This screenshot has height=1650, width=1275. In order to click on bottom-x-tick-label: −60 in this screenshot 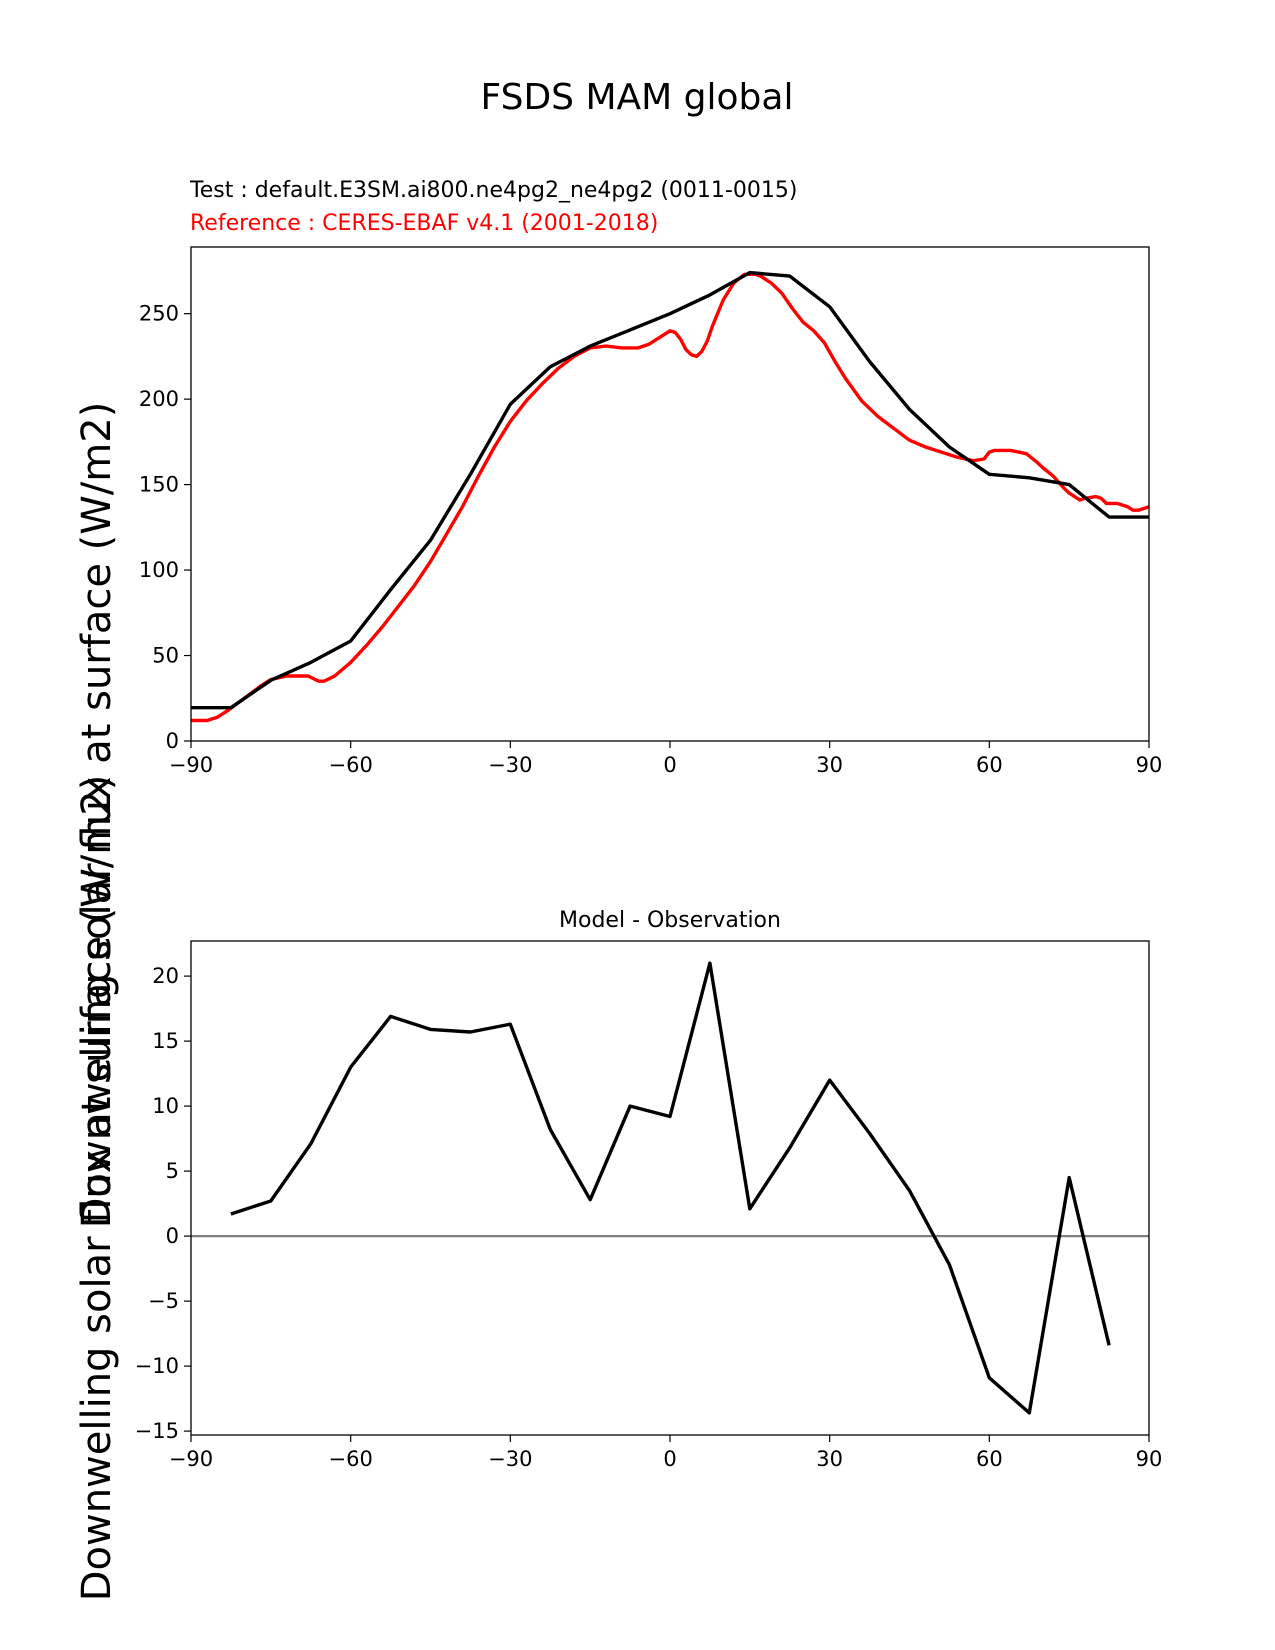, I will do `click(351, 1459)`.